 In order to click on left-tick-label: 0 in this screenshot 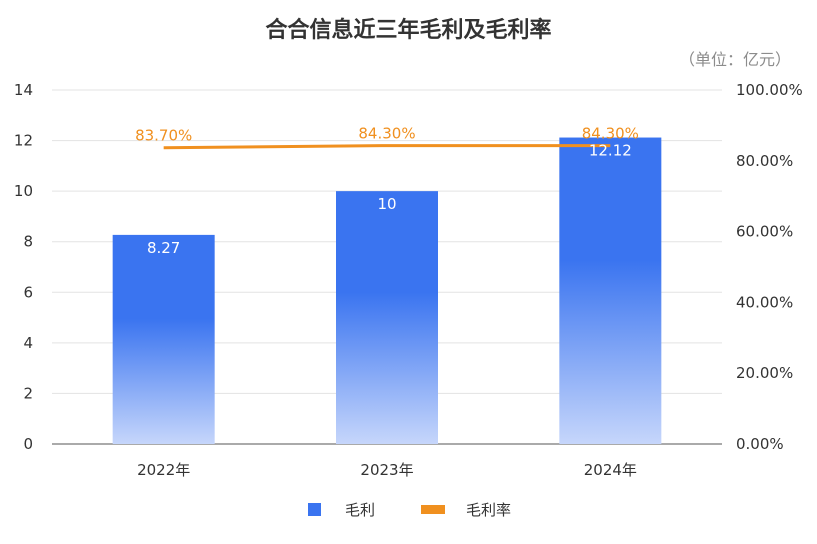, I will do `click(28, 444)`.